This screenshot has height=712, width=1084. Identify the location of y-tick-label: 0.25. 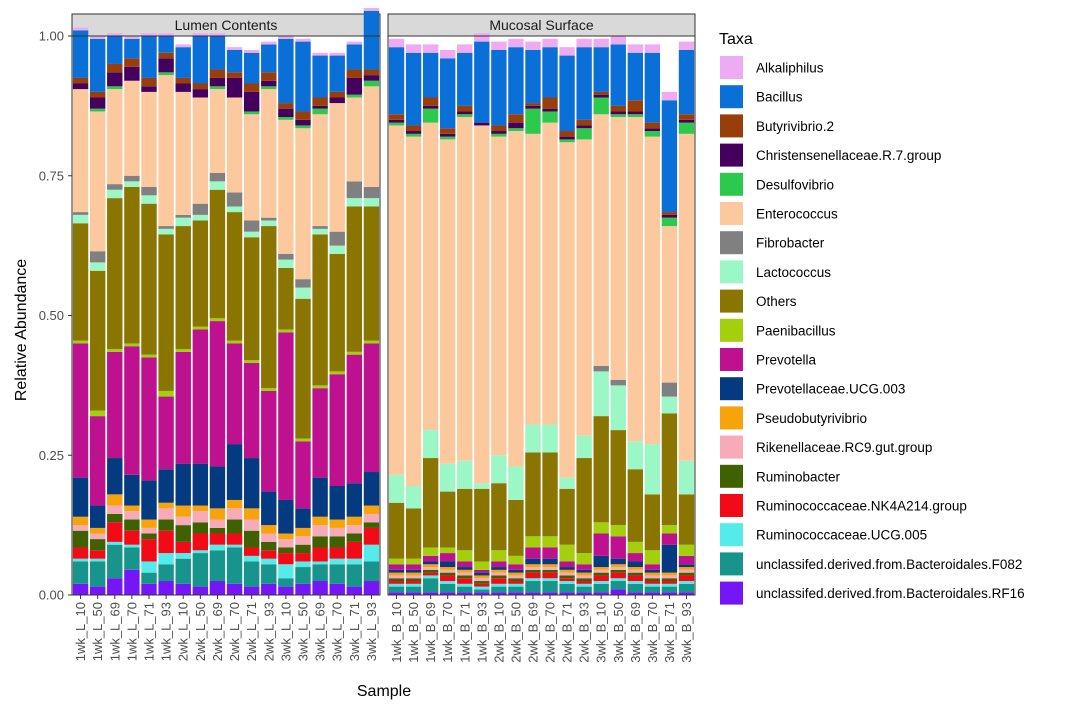
(51, 455).